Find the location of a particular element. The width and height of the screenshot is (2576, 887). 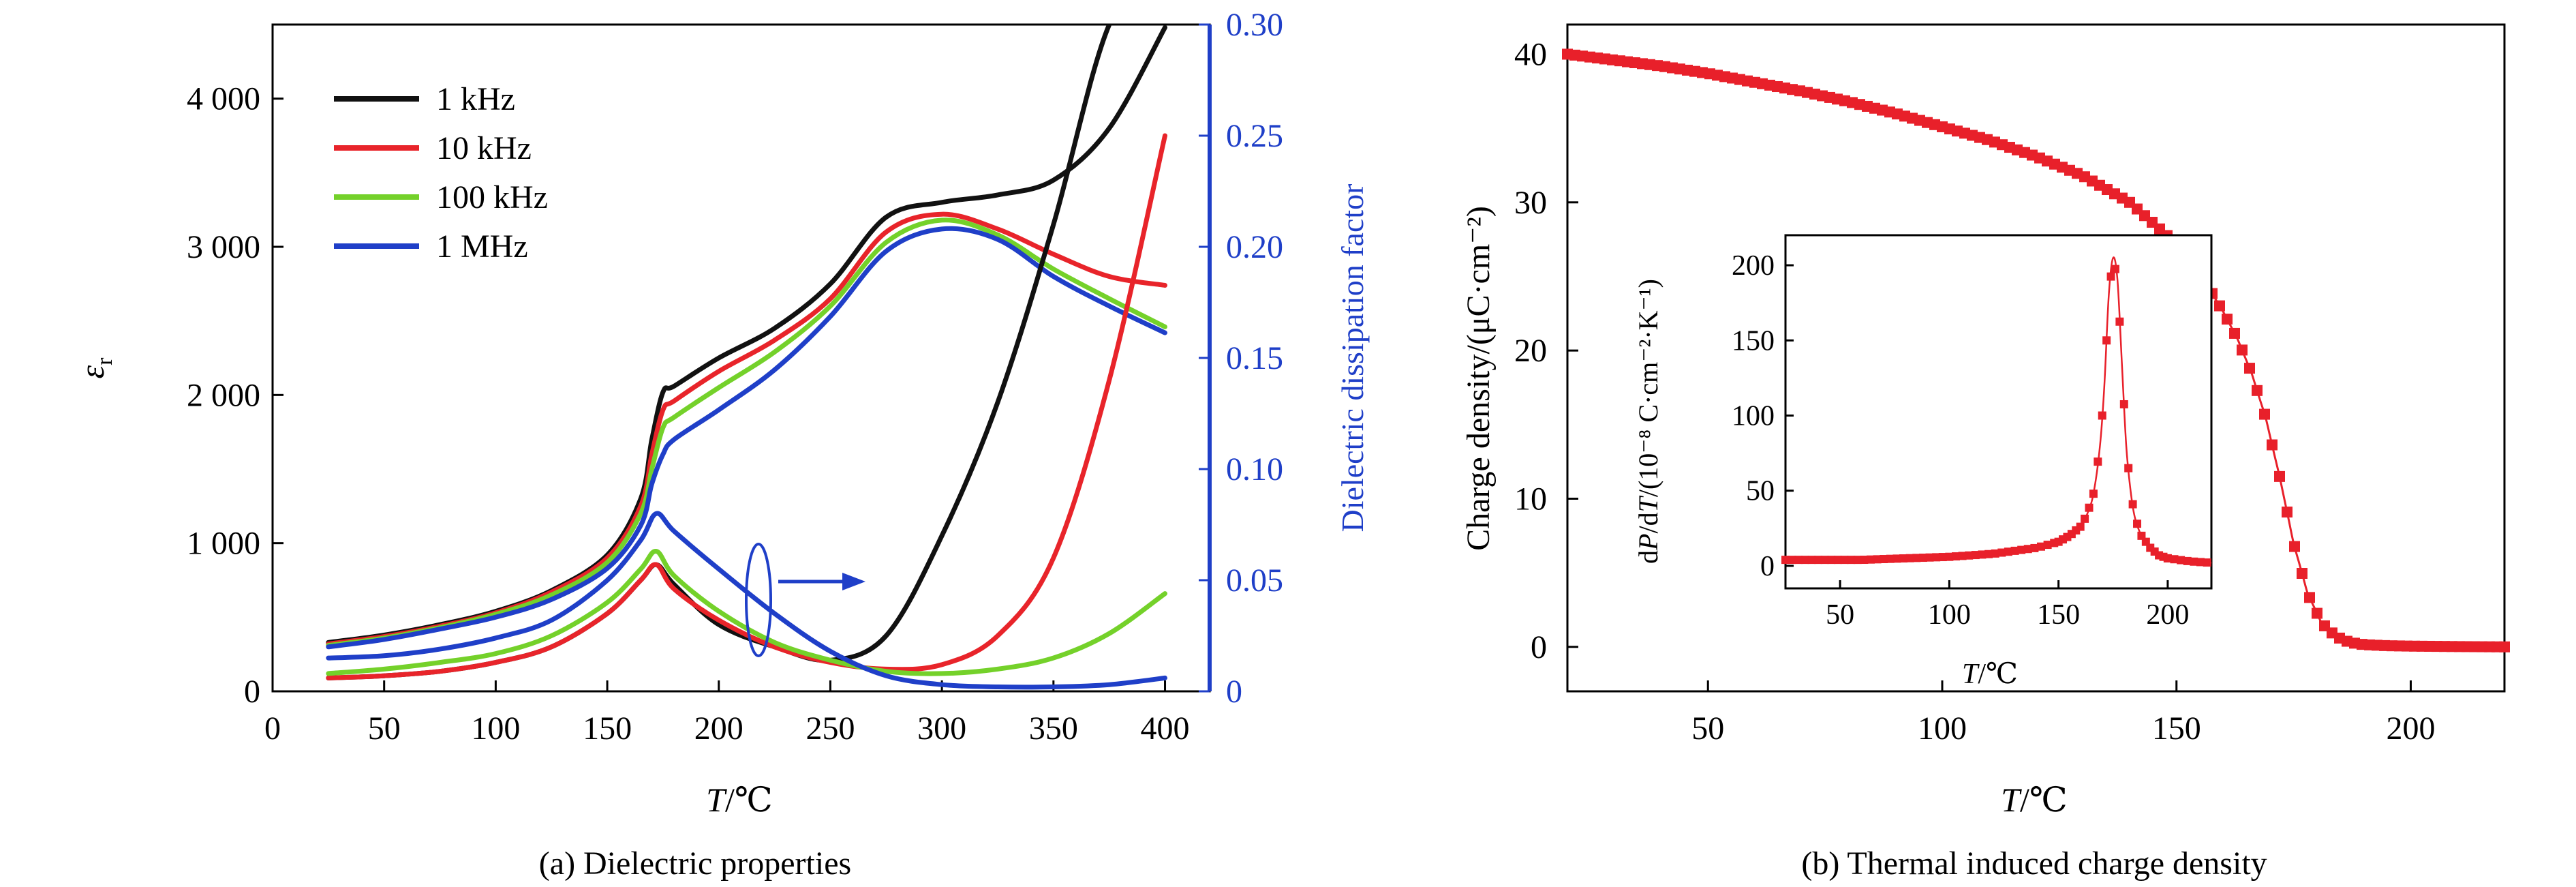

inset-x-ticks: 50 100 150 200 is located at coordinates (2007, 605).